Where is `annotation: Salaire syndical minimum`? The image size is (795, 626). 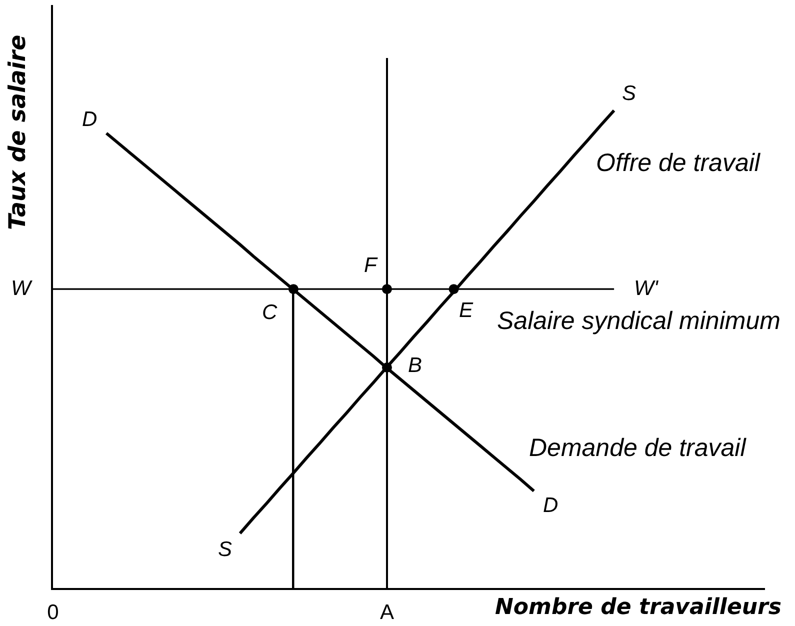
annotation: Salaire syndical minimum is located at coordinates (638, 321).